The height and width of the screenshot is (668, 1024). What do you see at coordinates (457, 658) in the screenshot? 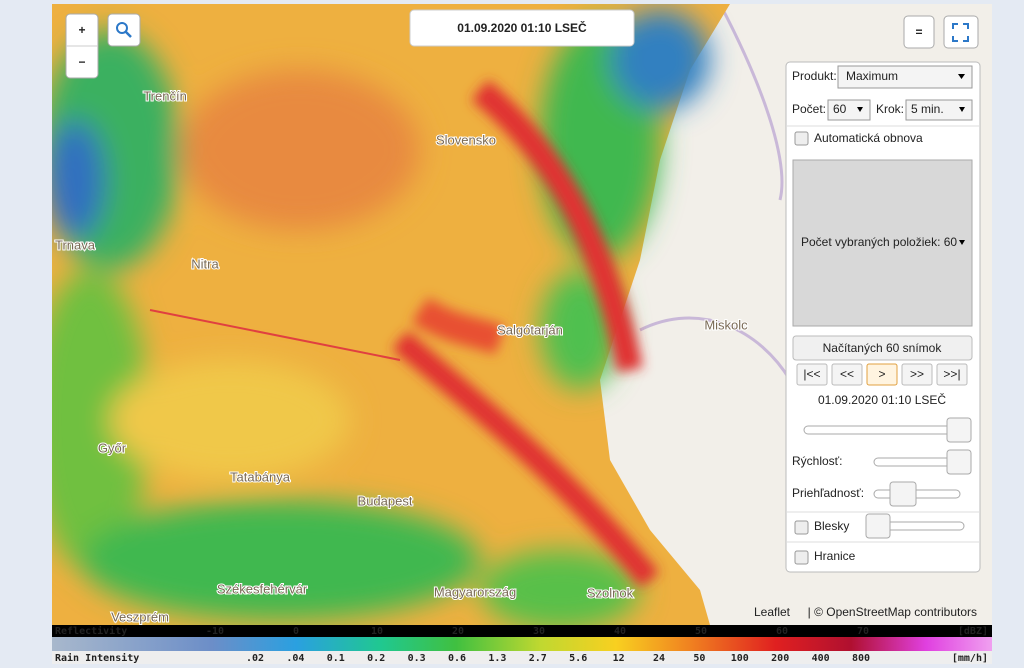
I see `legend-tick: 0.6` at bounding box center [457, 658].